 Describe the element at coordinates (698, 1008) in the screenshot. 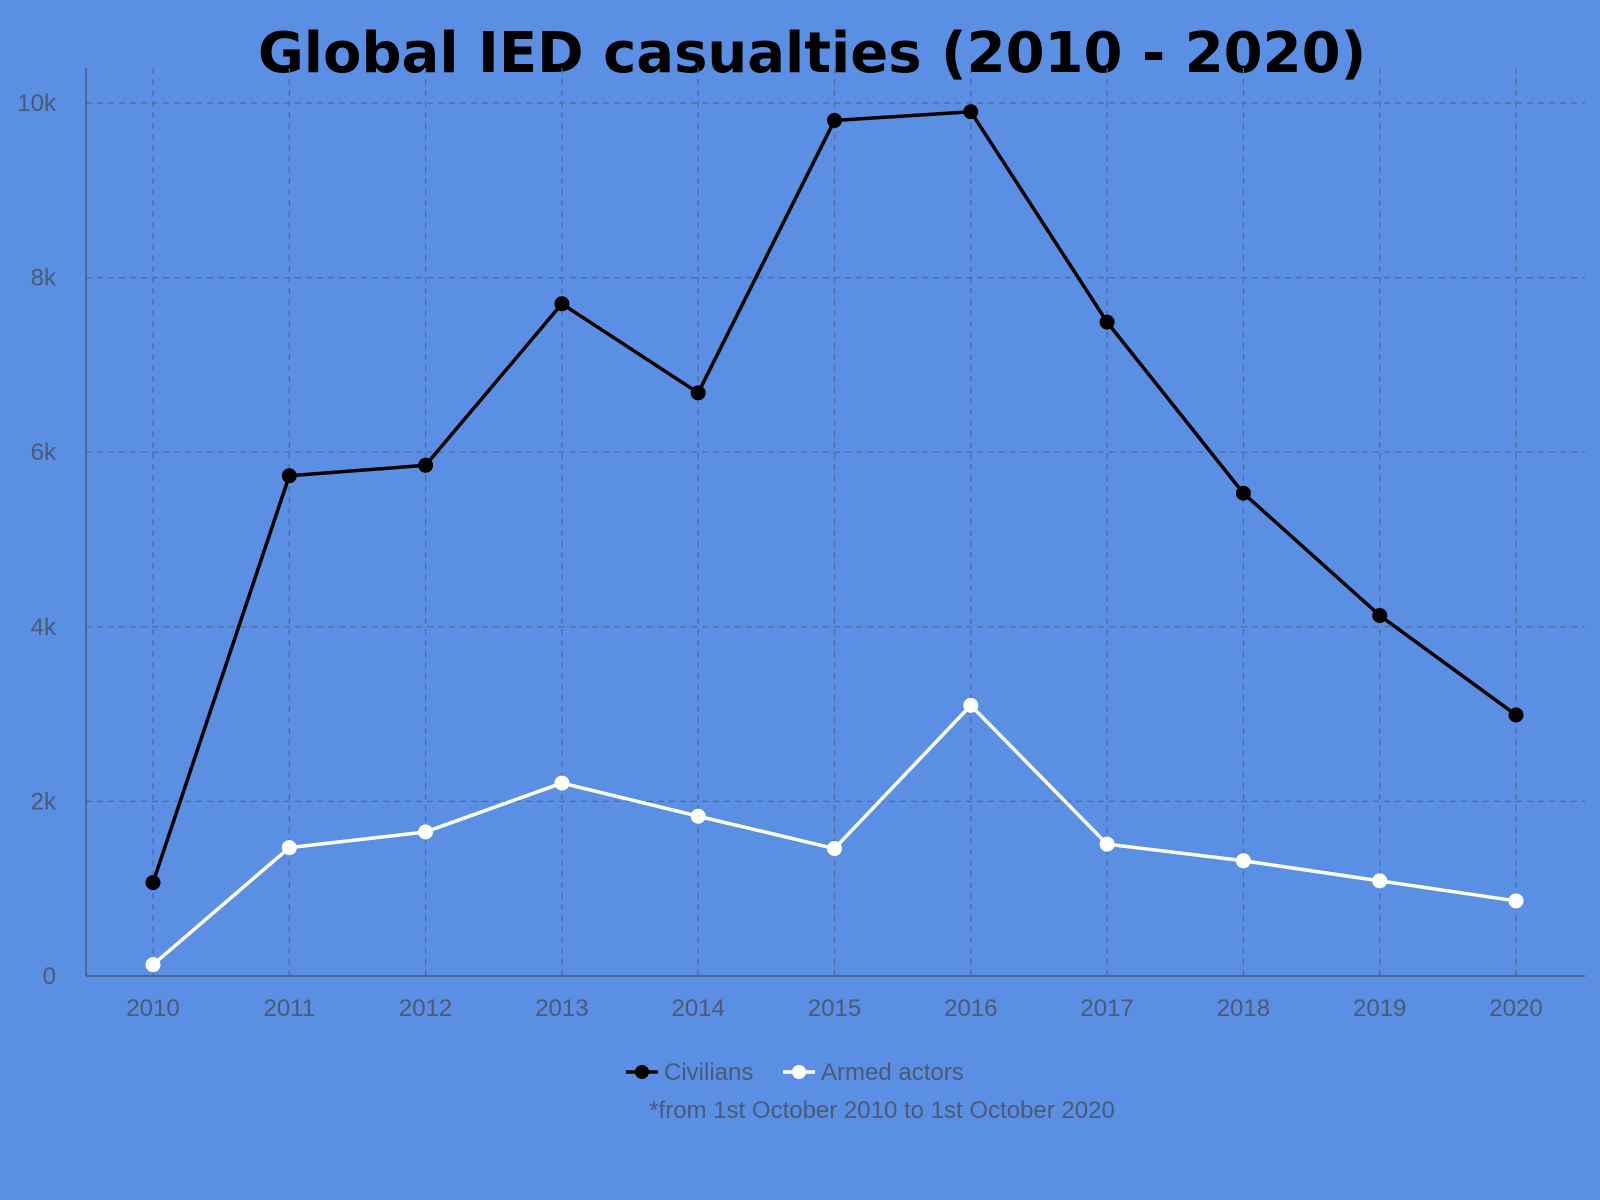

I see `x-tick-label: 2014` at that location.